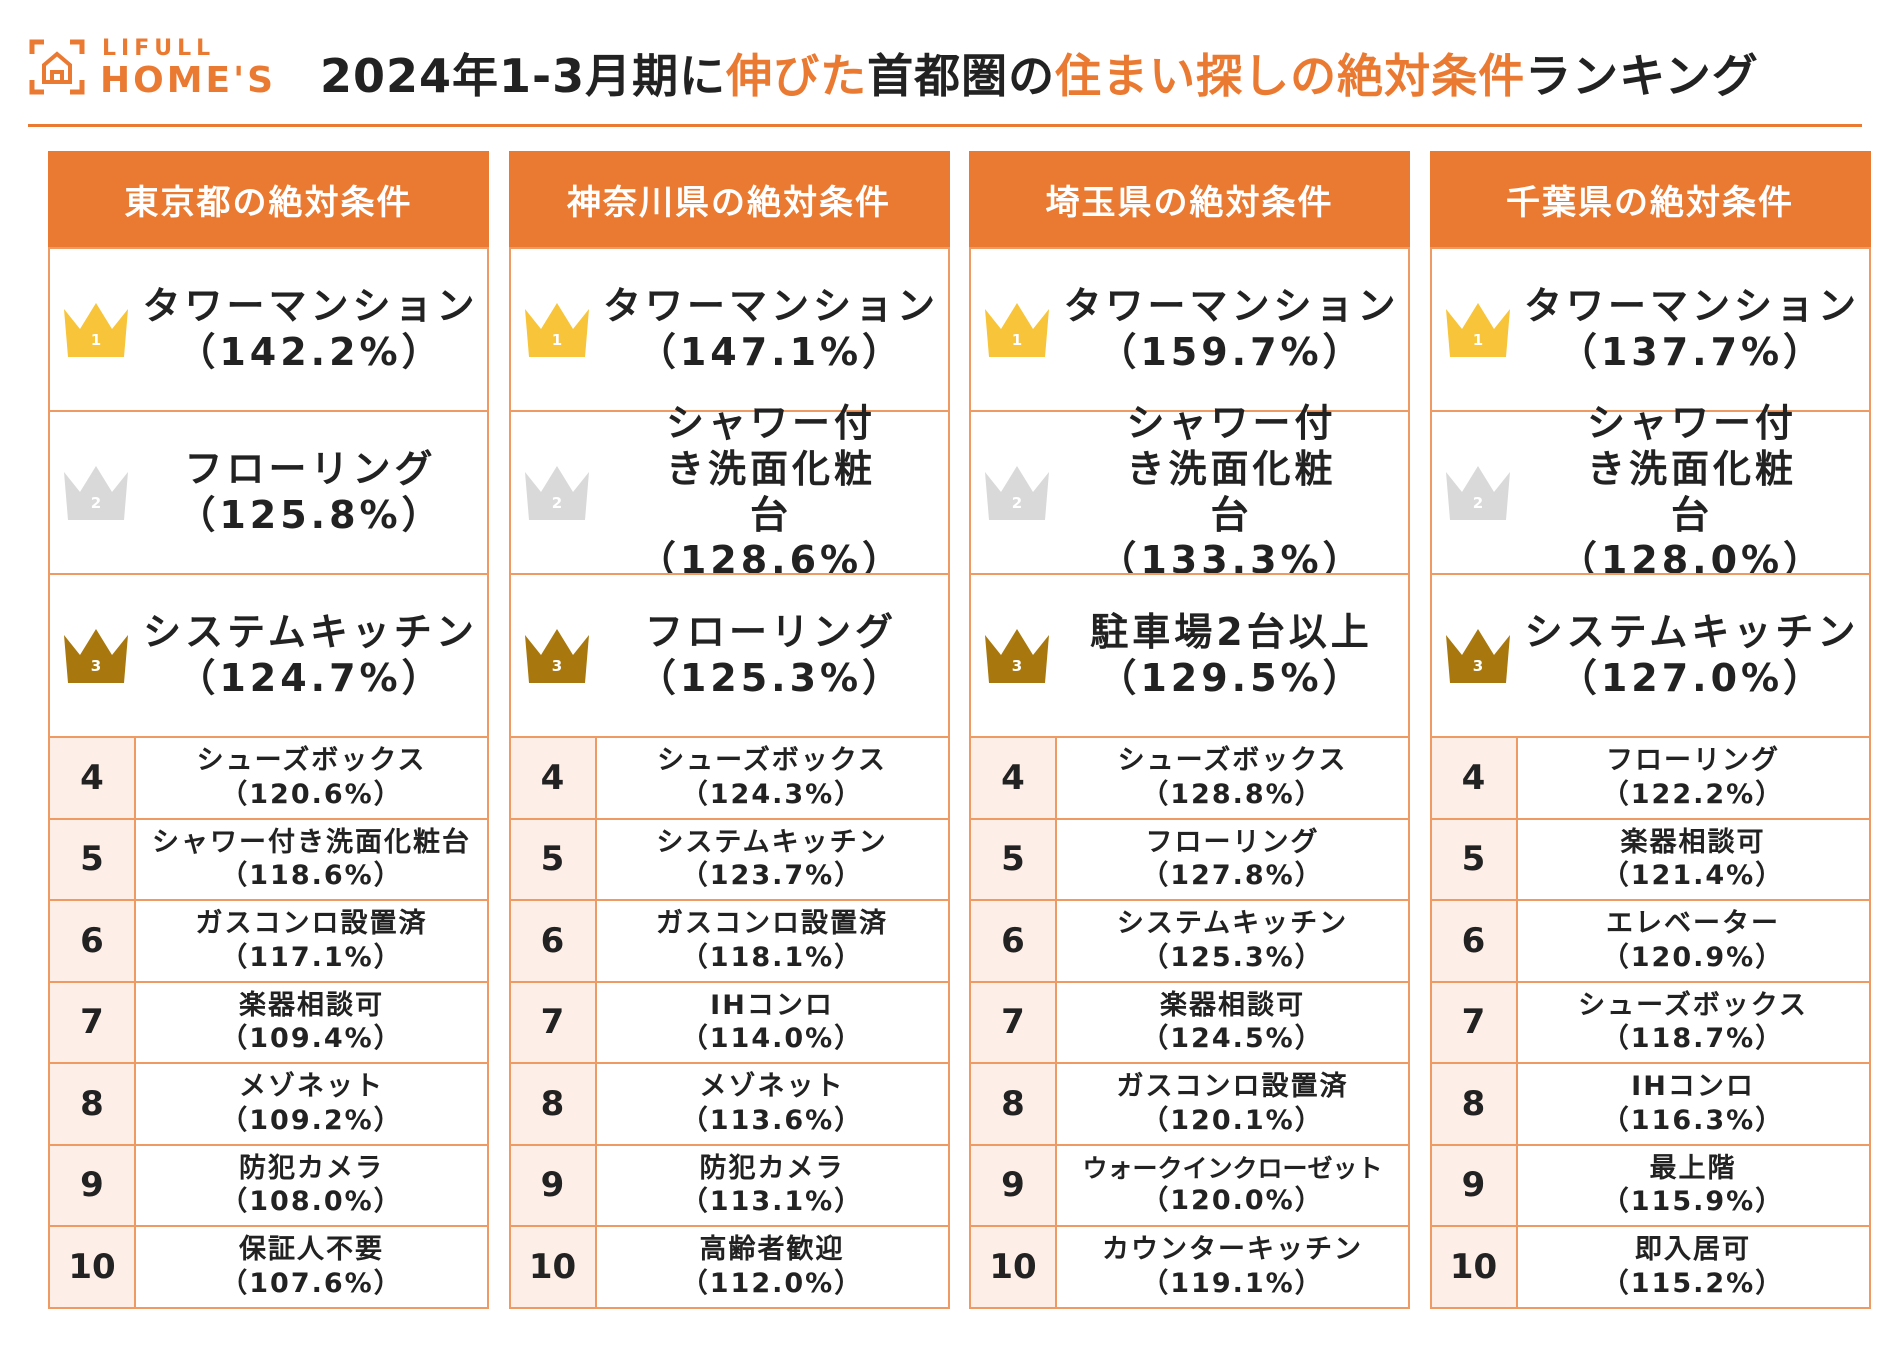  I want to click on item-value: （108.0%）, so click(311, 1202).